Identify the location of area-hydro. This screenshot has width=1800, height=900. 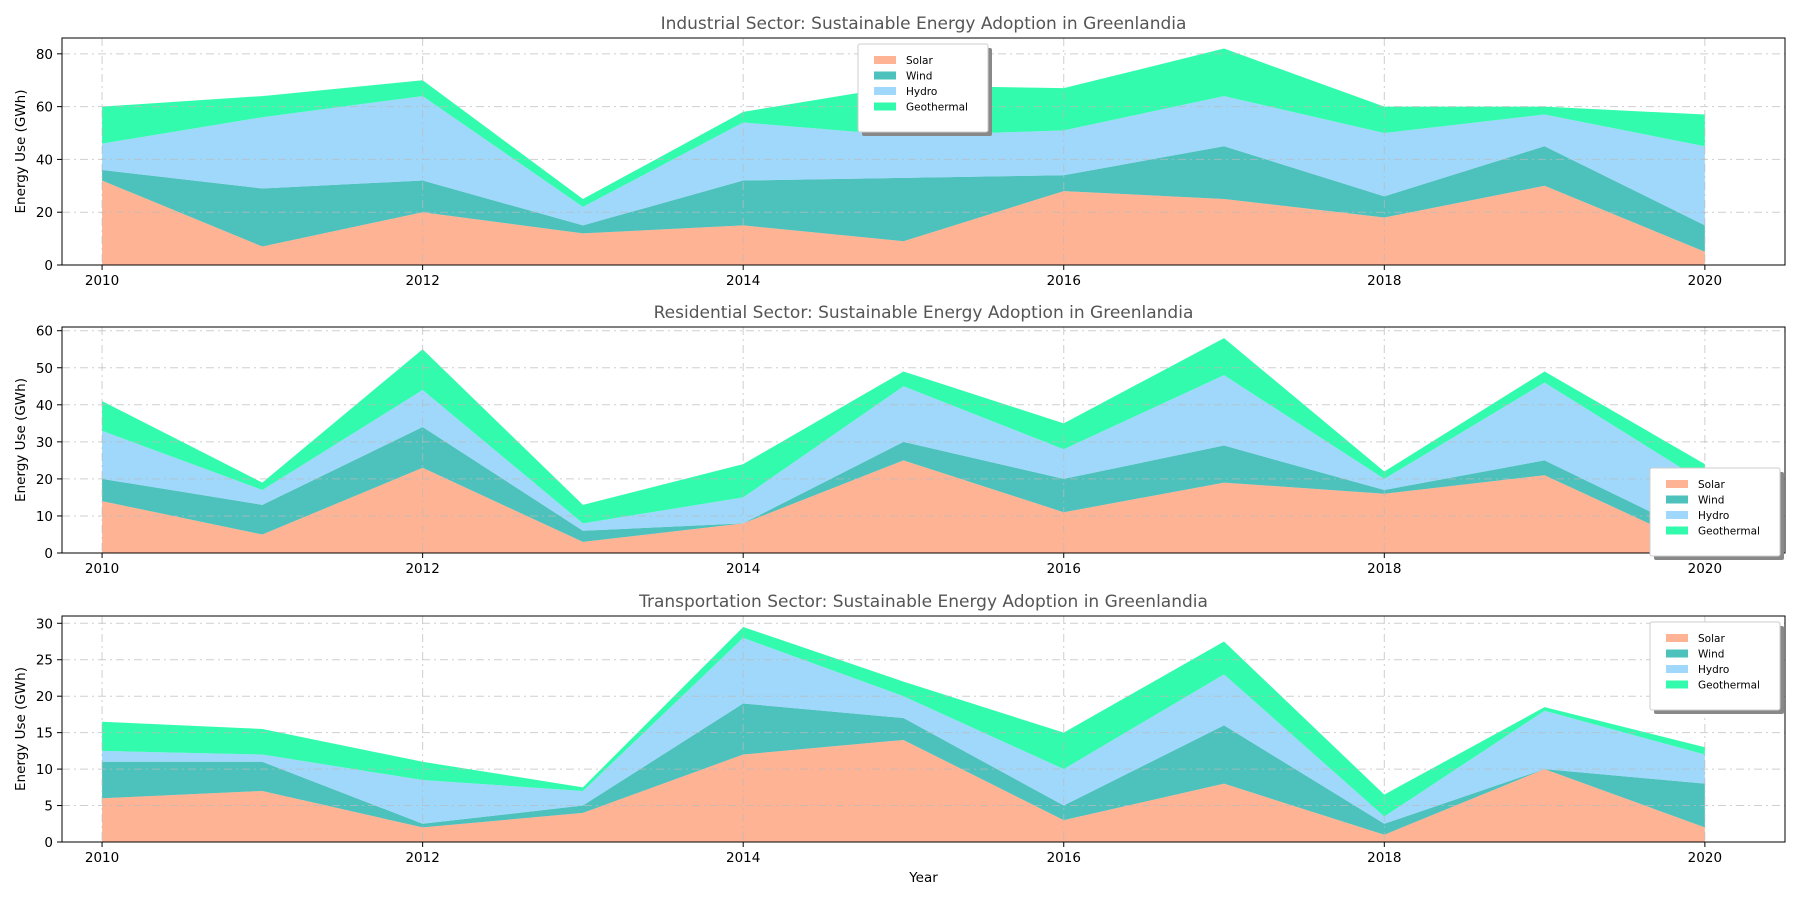
(903, 161).